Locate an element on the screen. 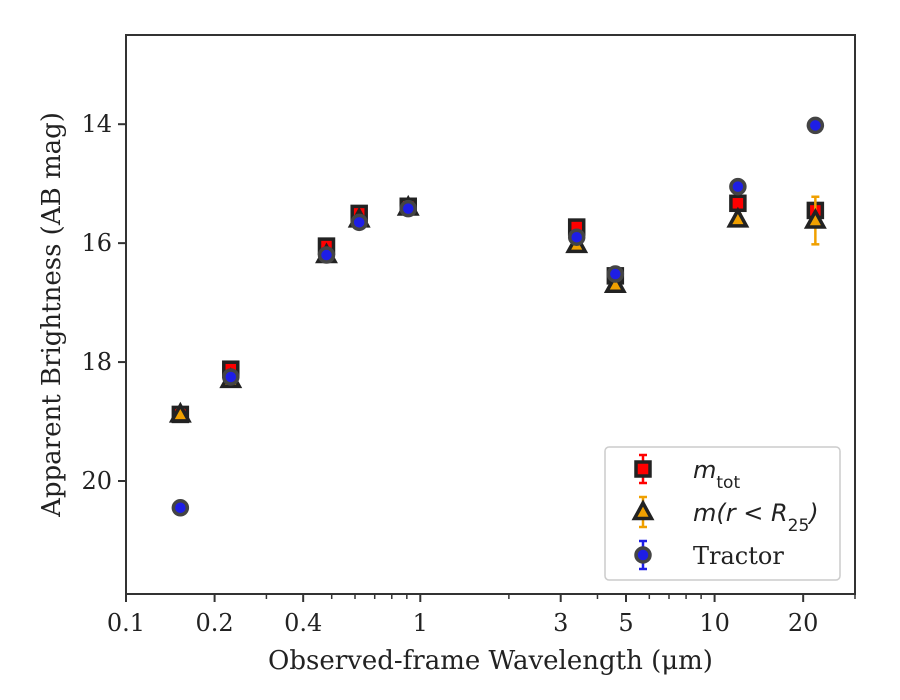  x-axis-label: Observed-frame Wavelength (μm) is located at coordinates (490, 661).